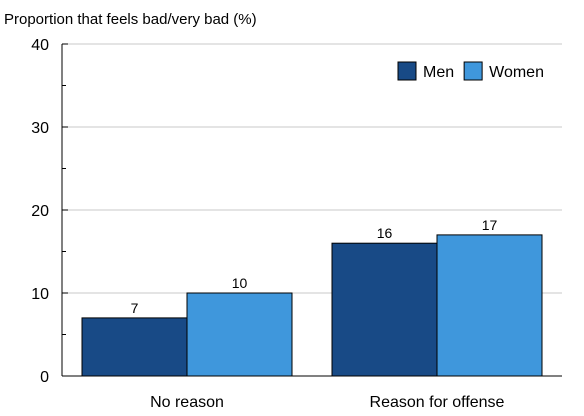  What do you see at coordinates (240, 283) in the screenshot?
I see `data-label: 10` at bounding box center [240, 283].